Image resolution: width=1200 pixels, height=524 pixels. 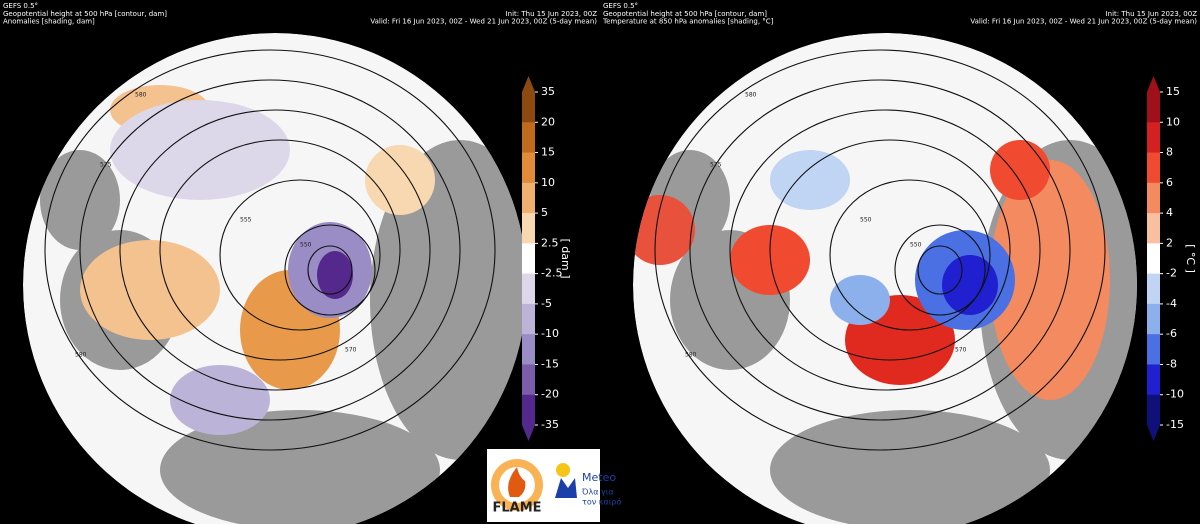 I want to click on logo: FLAME Meteo Όλα για τον καιρό, so click(x=554, y=485).